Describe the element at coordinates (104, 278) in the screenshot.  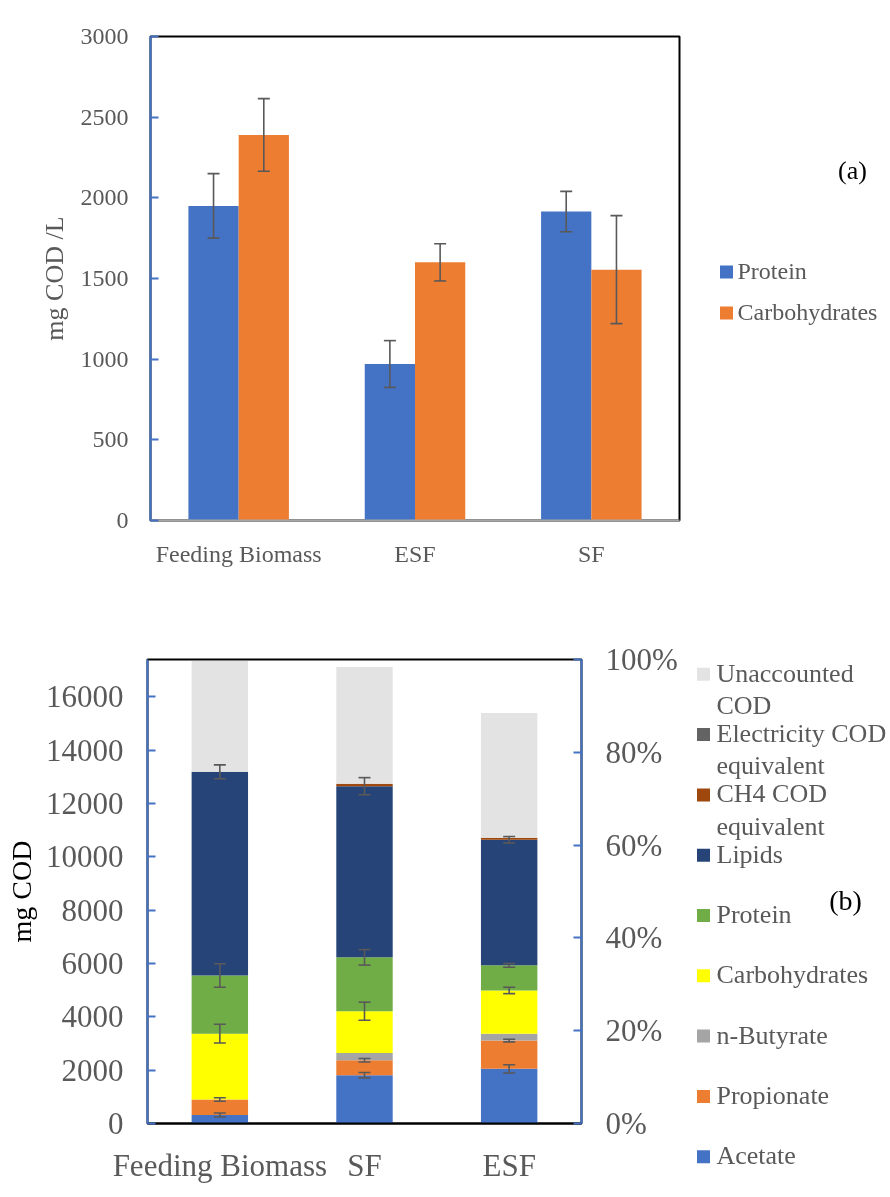
I see `y-tick-label: 1500` at that location.